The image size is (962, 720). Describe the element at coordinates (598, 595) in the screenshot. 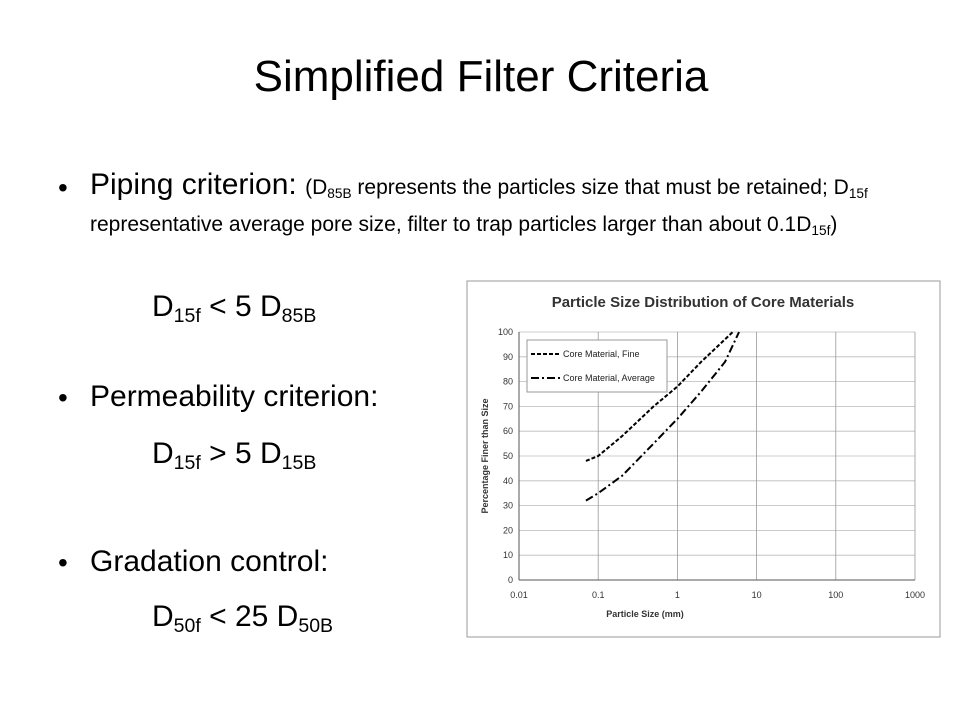

I see `x-tick-label: 0.1` at that location.